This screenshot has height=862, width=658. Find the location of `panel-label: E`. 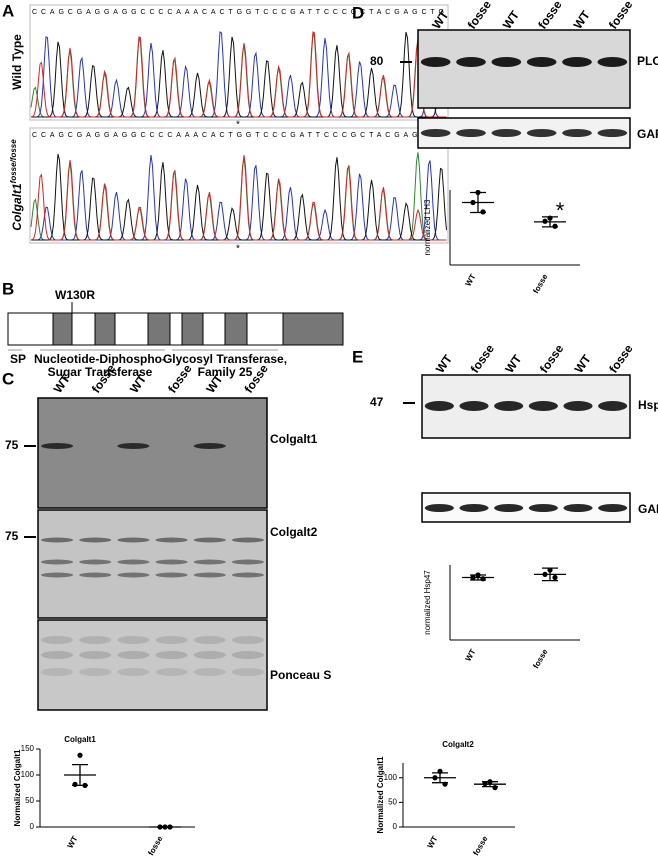

panel-label: E is located at coordinates (357, 356).